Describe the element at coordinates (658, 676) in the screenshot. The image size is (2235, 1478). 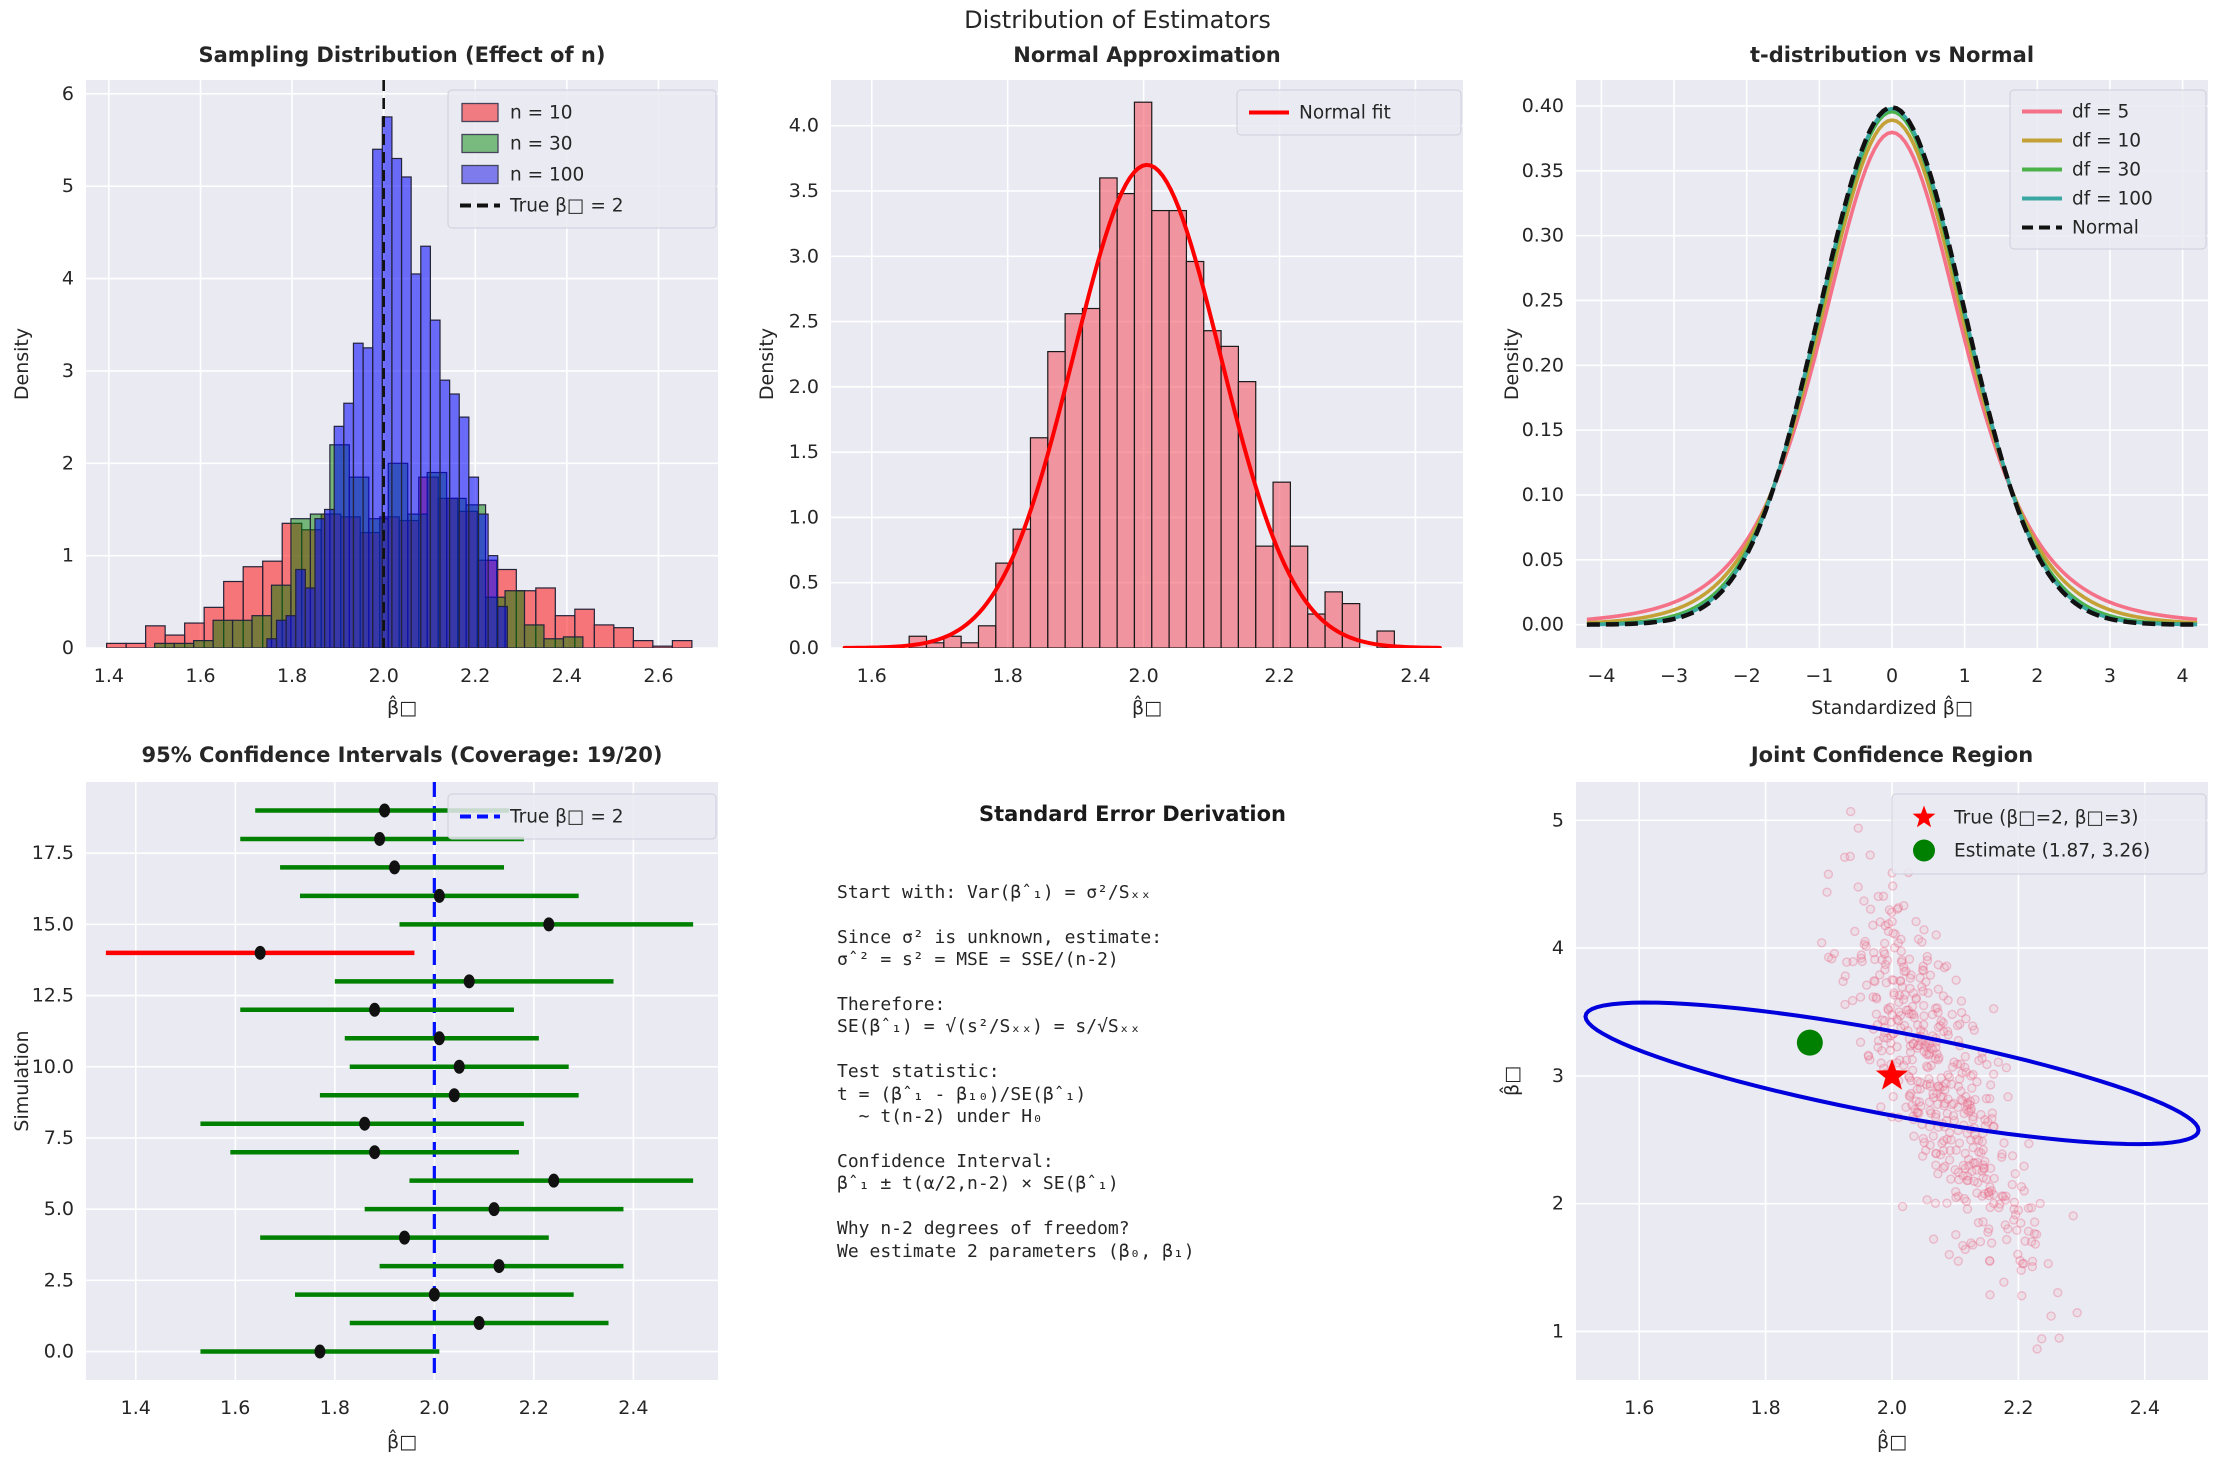
I see `svg-text: 2.6` at that location.